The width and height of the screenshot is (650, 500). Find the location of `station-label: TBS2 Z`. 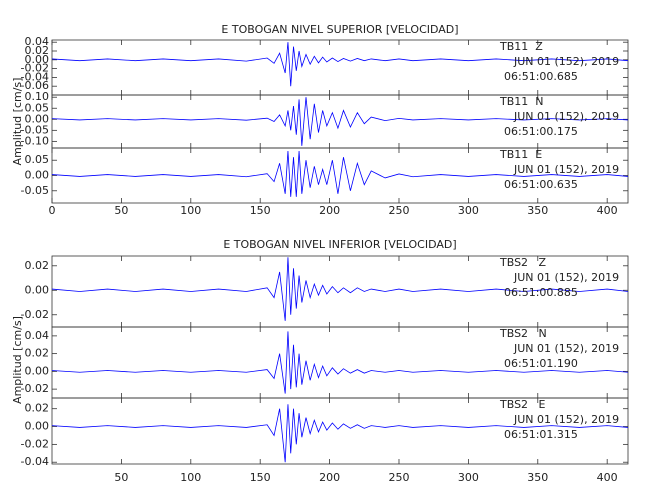

station-label: TBS2 Z is located at coordinates (523, 262).